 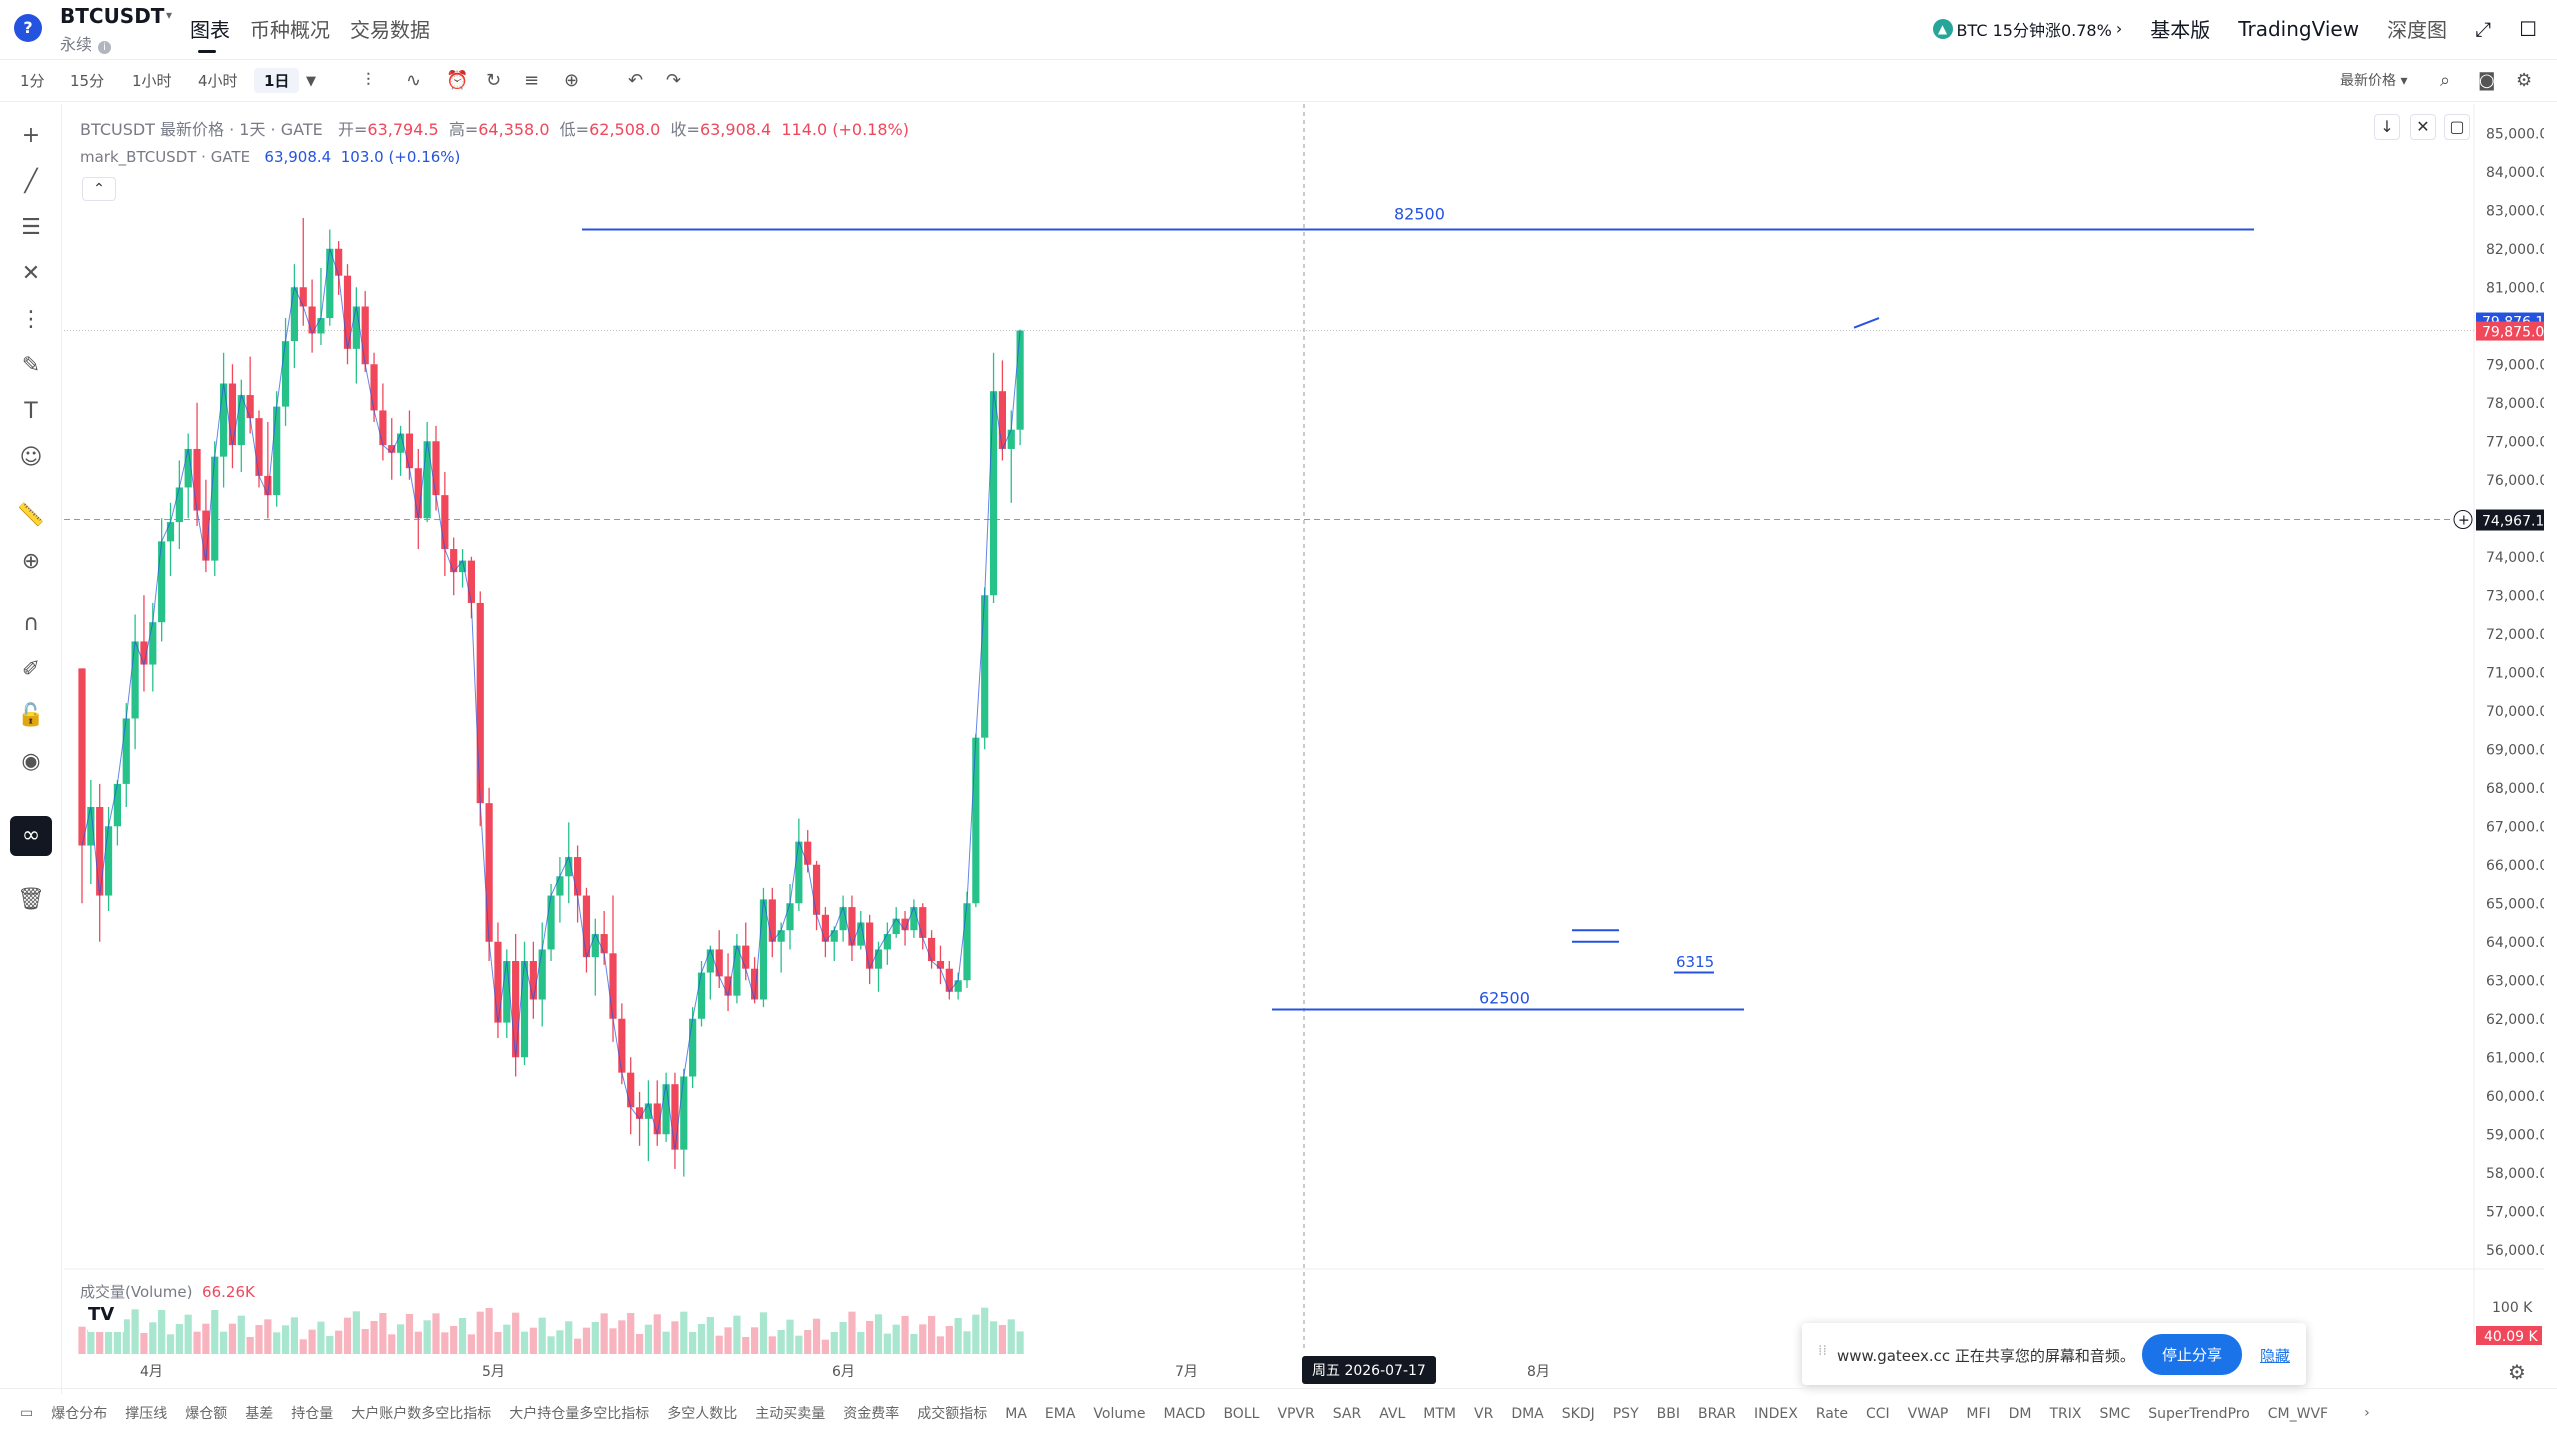 What do you see at coordinates (2524, 80) in the screenshot?
I see `settings-icon: ⚙` at bounding box center [2524, 80].